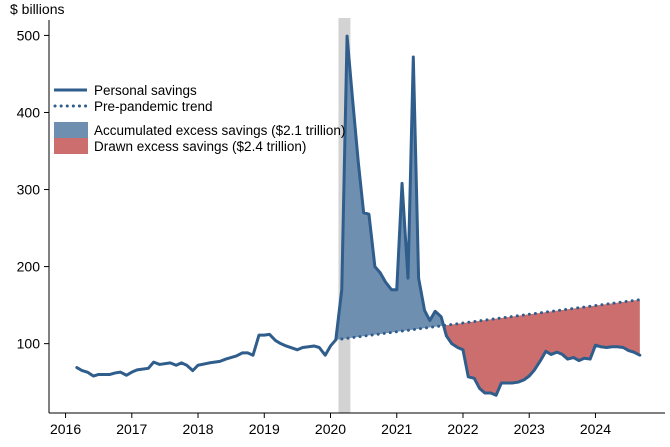  I want to click on trend-line-group, so click(488, 320).